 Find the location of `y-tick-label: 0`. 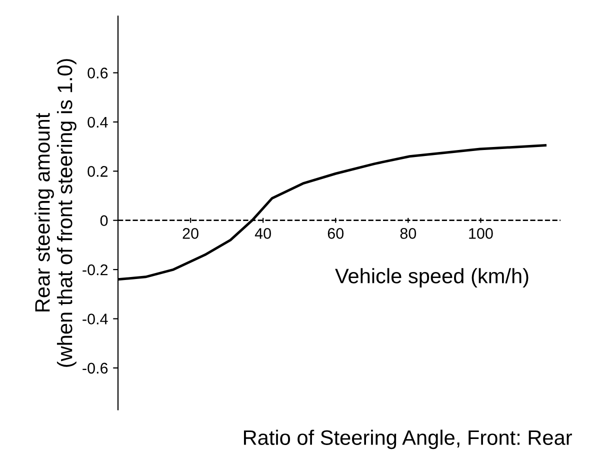

y-tick-label: 0 is located at coordinates (104, 220).